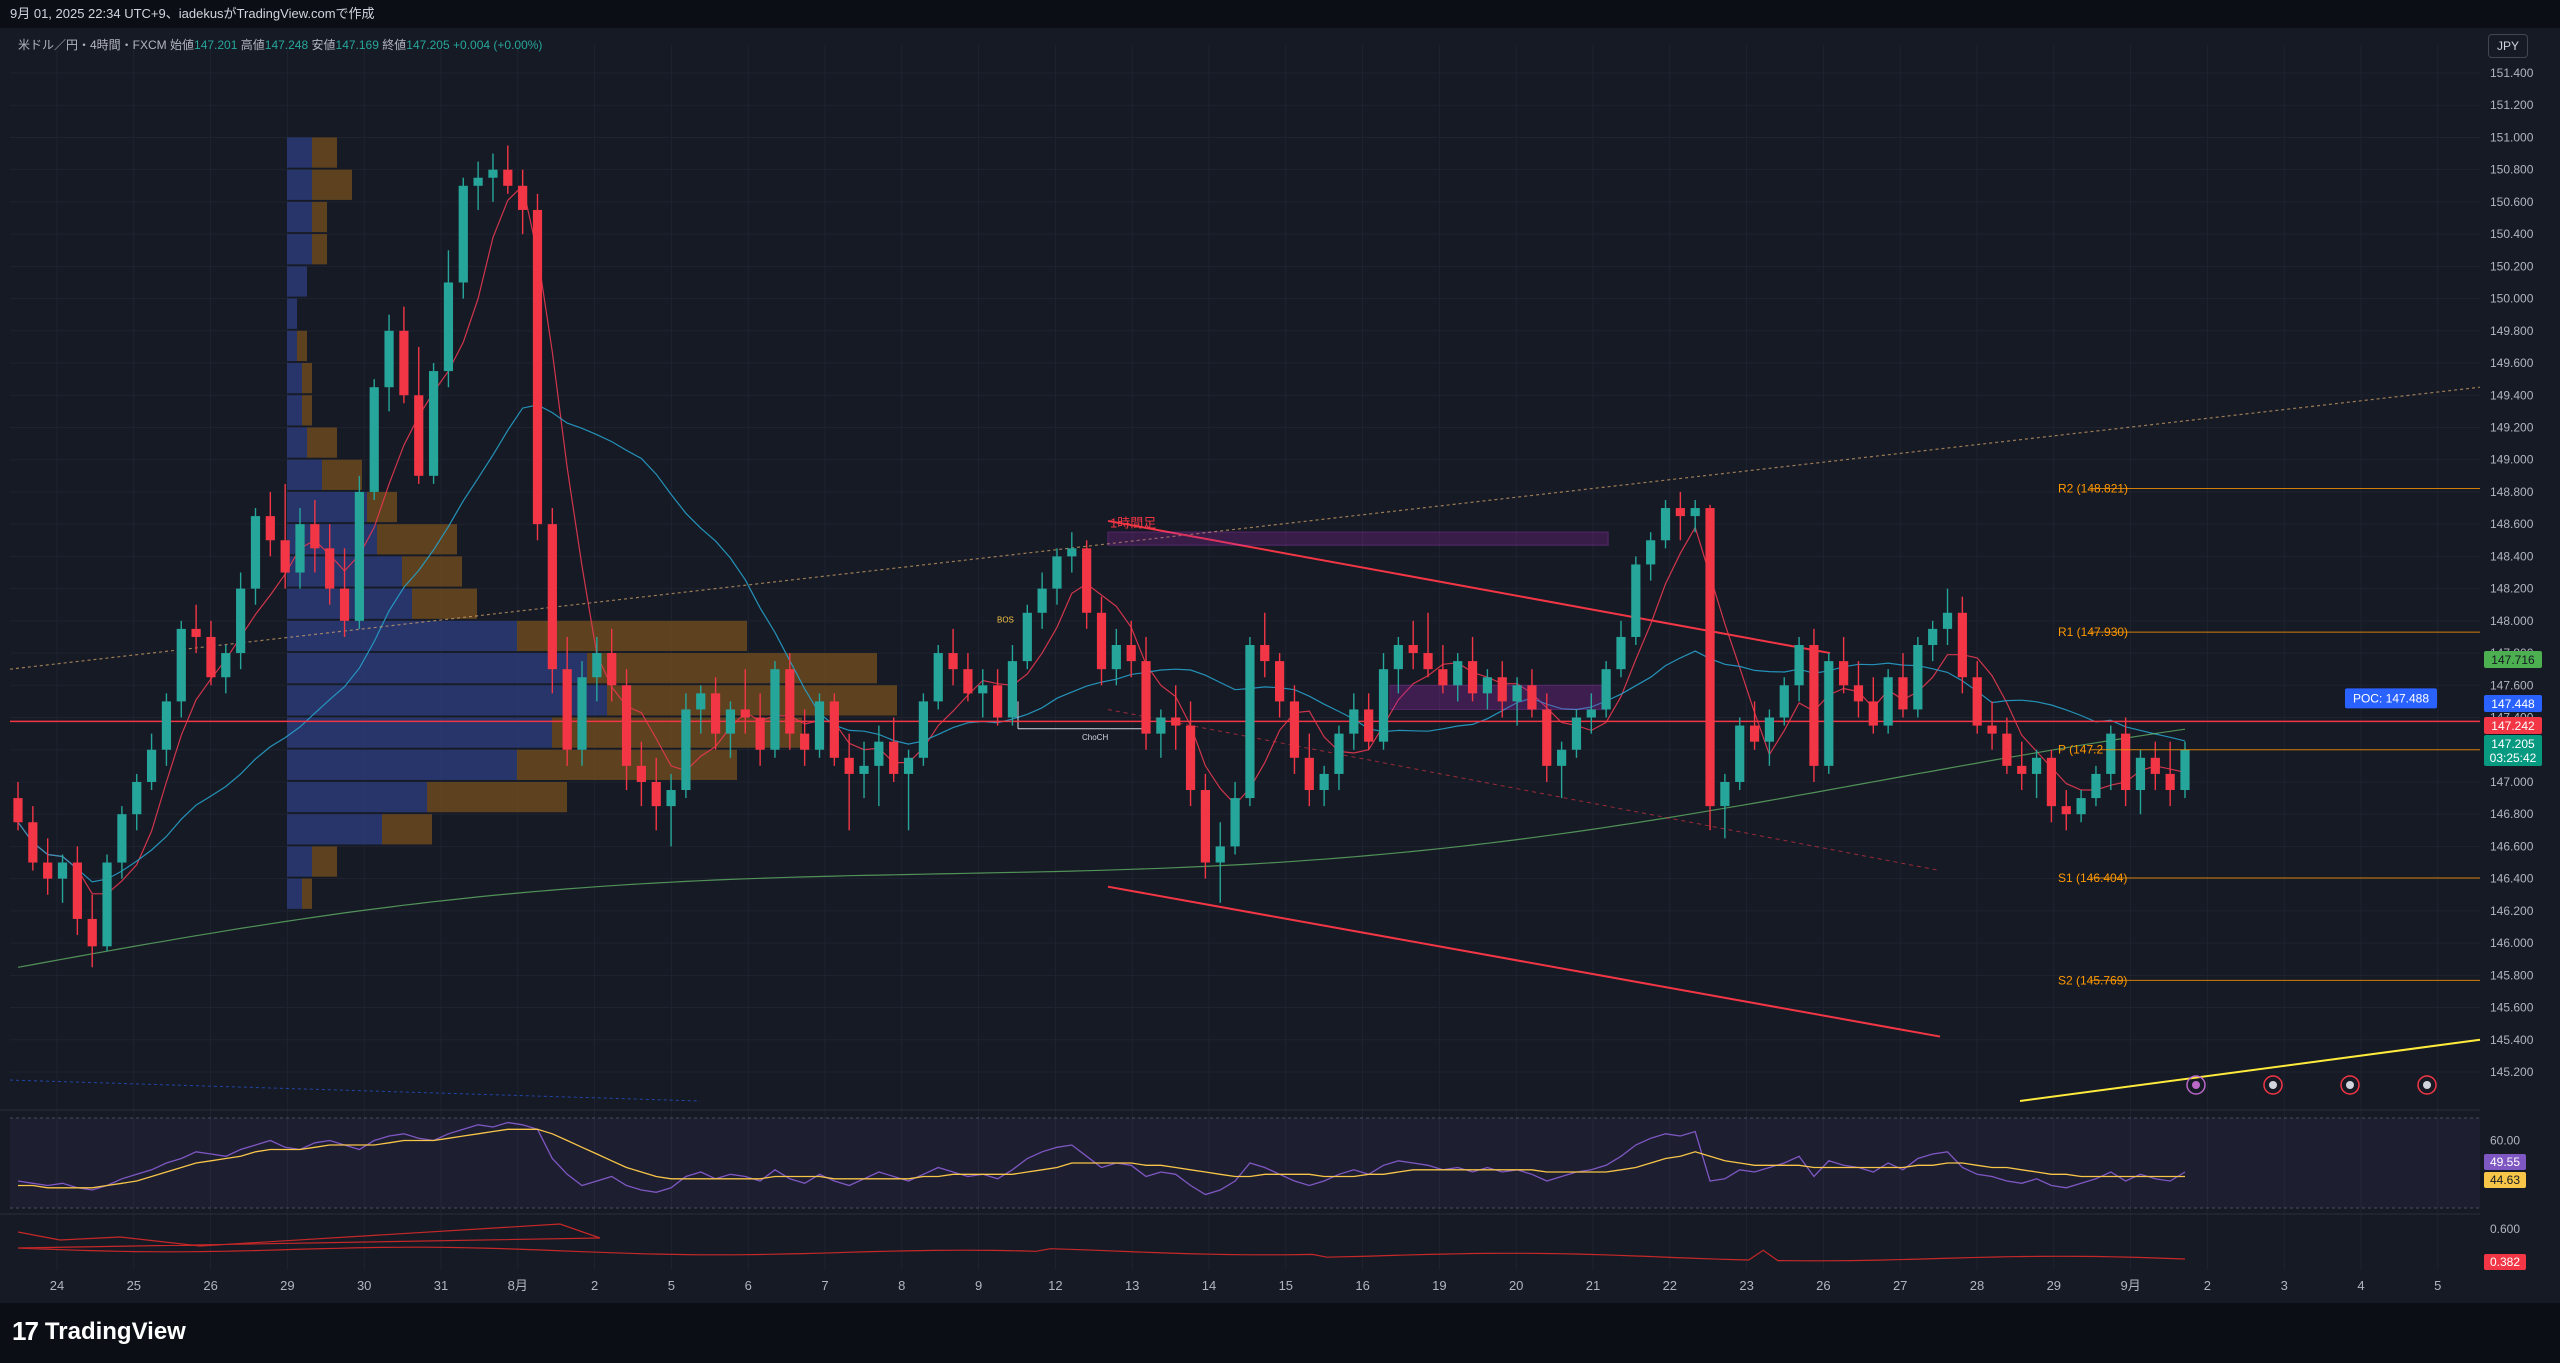 The height and width of the screenshot is (1363, 2560). Describe the element at coordinates (252, 45) in the screenshot. I see `high-label: 高値` at that location.